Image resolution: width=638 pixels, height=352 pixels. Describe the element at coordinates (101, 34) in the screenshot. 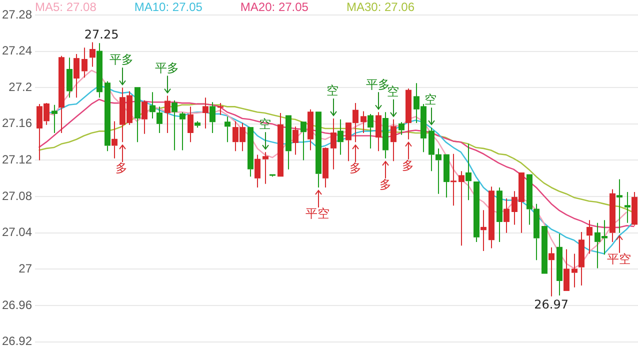

I see `annotation: 27.25` at that location.